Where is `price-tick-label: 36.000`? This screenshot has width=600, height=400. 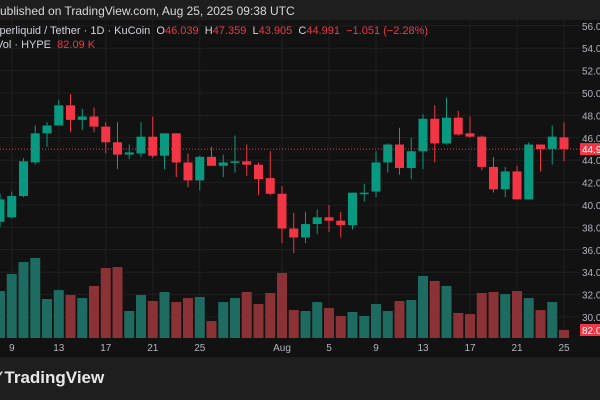
price-tick-label: 36.000 is located at coordinates (591, 251).